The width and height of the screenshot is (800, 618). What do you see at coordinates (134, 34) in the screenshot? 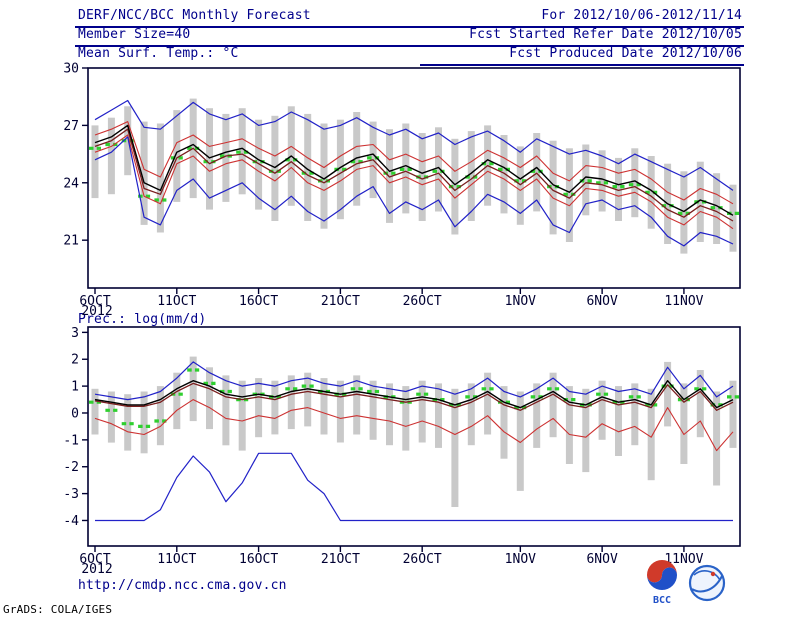
I see `member-size-label: Member Size=40` at bounding box center [134, 34].